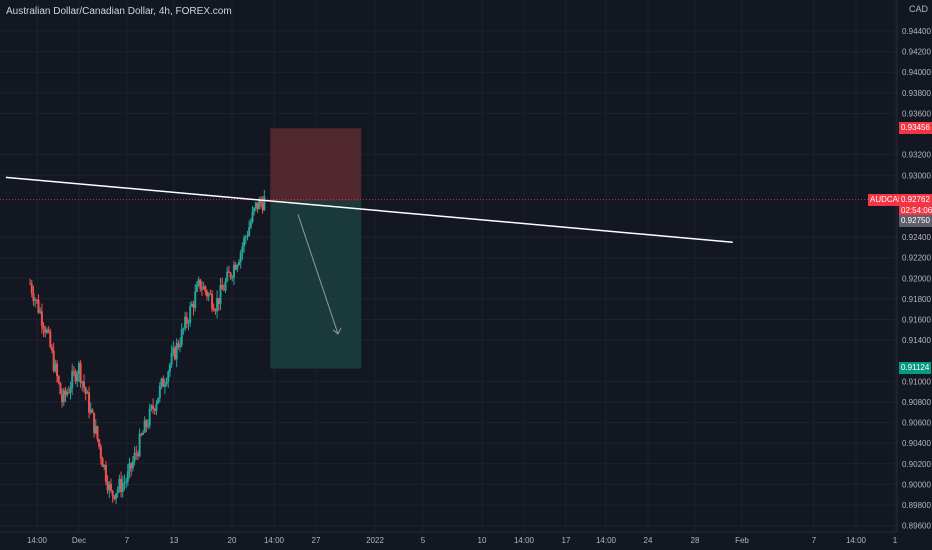 The height and width of the screenshot is (550, 932). I want to click on stop-loss-zone, so click(316, 165).